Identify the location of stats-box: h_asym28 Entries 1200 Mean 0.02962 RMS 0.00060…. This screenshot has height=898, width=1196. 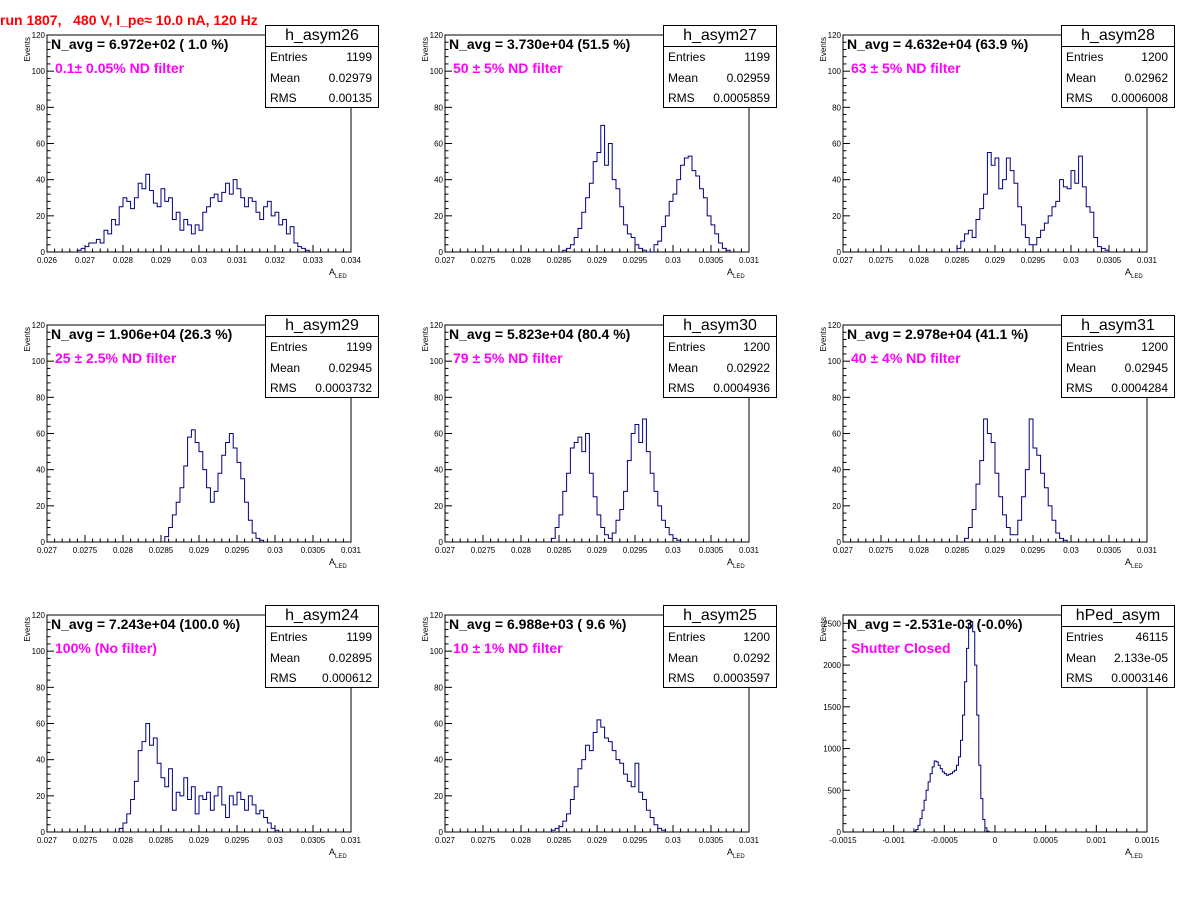
(1118, 66).